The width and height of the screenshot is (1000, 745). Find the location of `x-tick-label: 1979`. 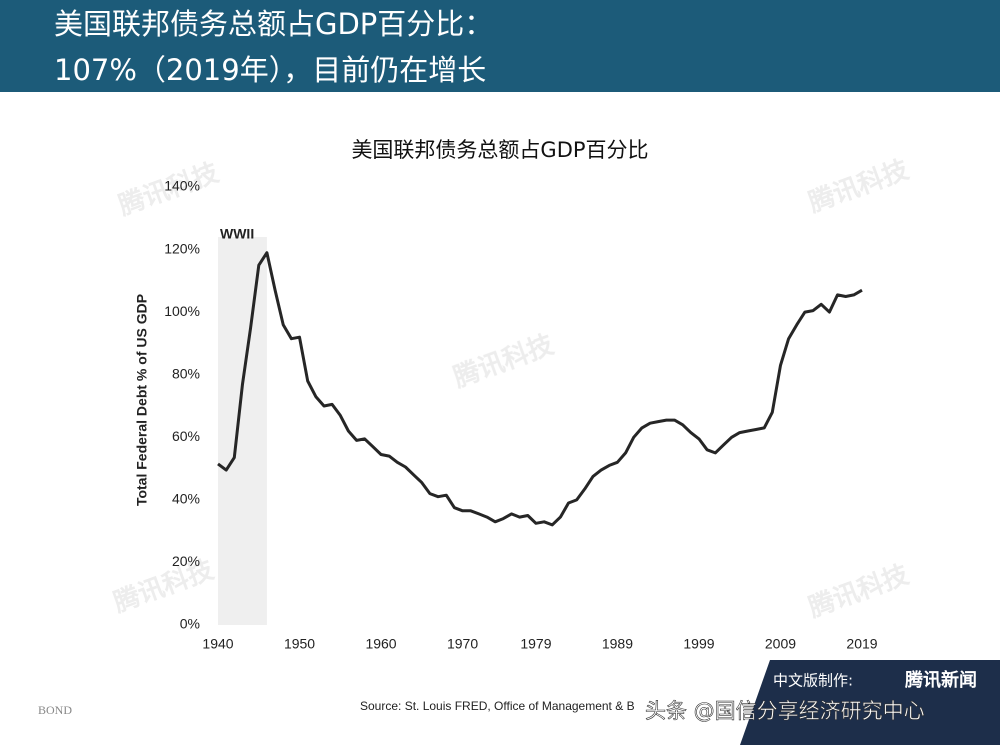

x-tick-label: 1979 is located at coordinates (535, 644).